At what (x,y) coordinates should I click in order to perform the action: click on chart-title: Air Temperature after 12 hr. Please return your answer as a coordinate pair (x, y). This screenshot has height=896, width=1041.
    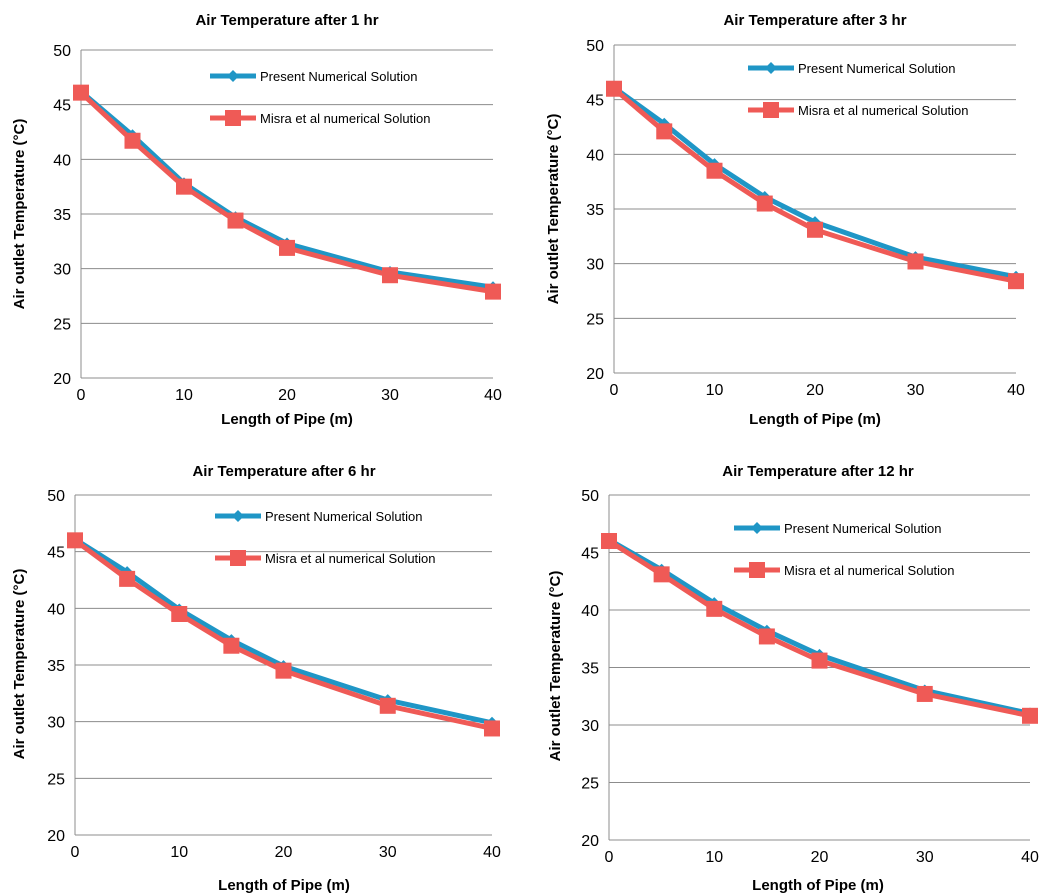
    Looking at the image, I should click on (818, 471).